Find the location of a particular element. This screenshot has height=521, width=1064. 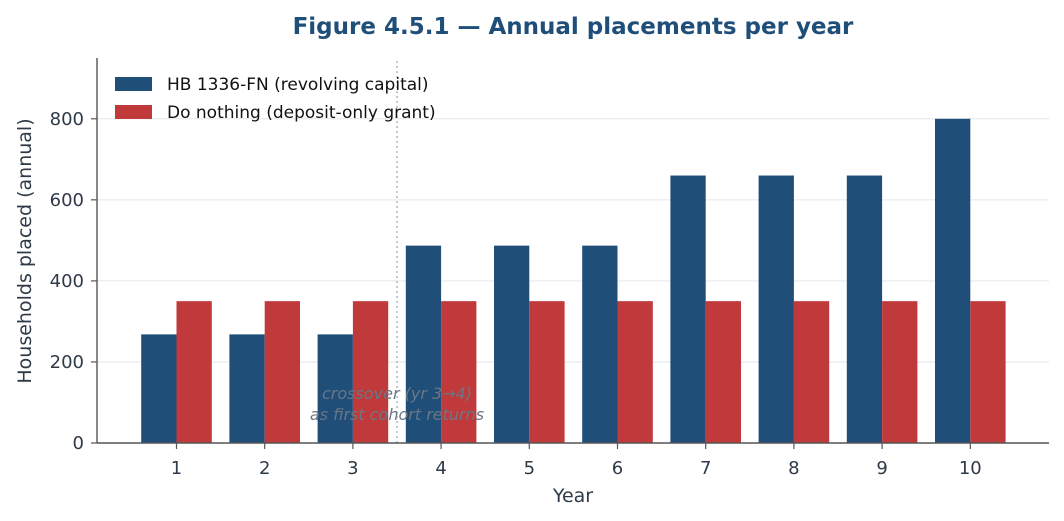

x-tick-label: 6 is located at coordinates (617, 468).